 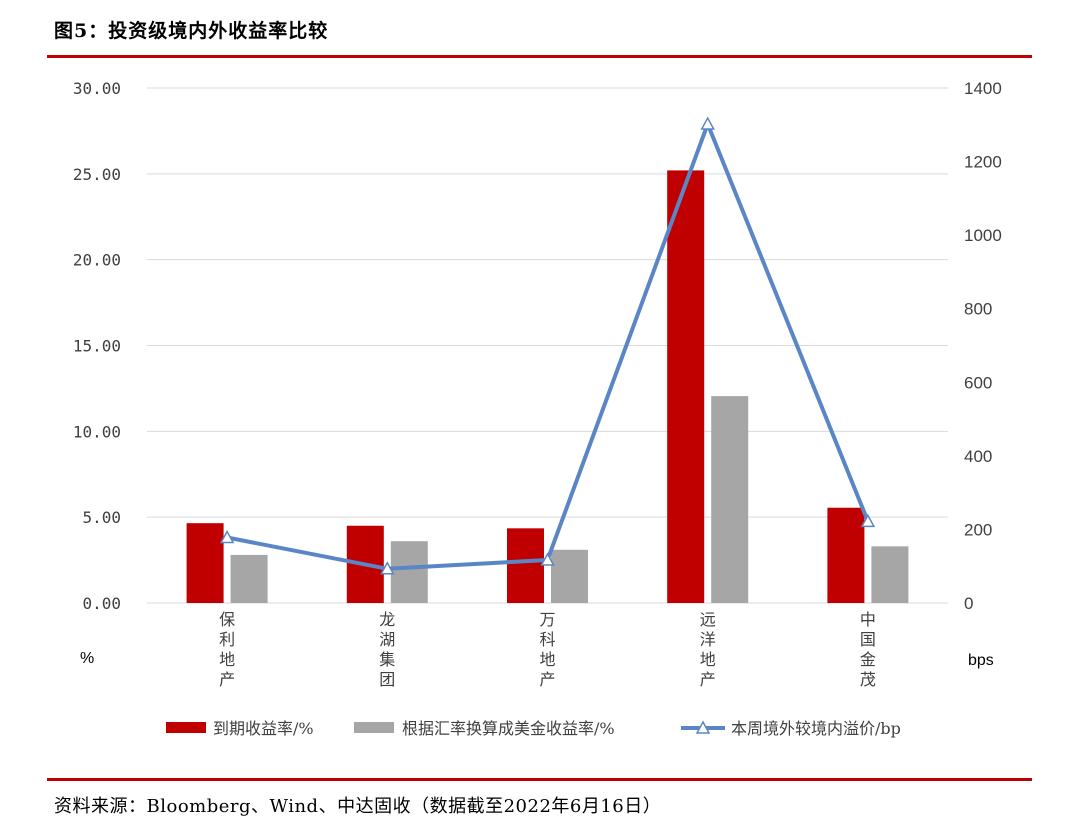 I want to click on legend-label-premium: 本周境外较境内溢价/bp, so click(x=816, y=728).